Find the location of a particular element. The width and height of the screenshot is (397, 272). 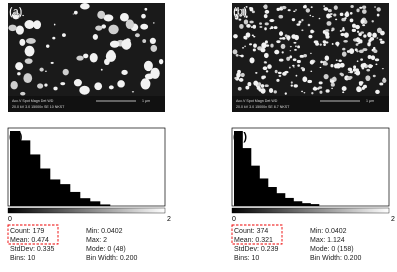

stat: Count: 374 is located at coordinates (251, 231).